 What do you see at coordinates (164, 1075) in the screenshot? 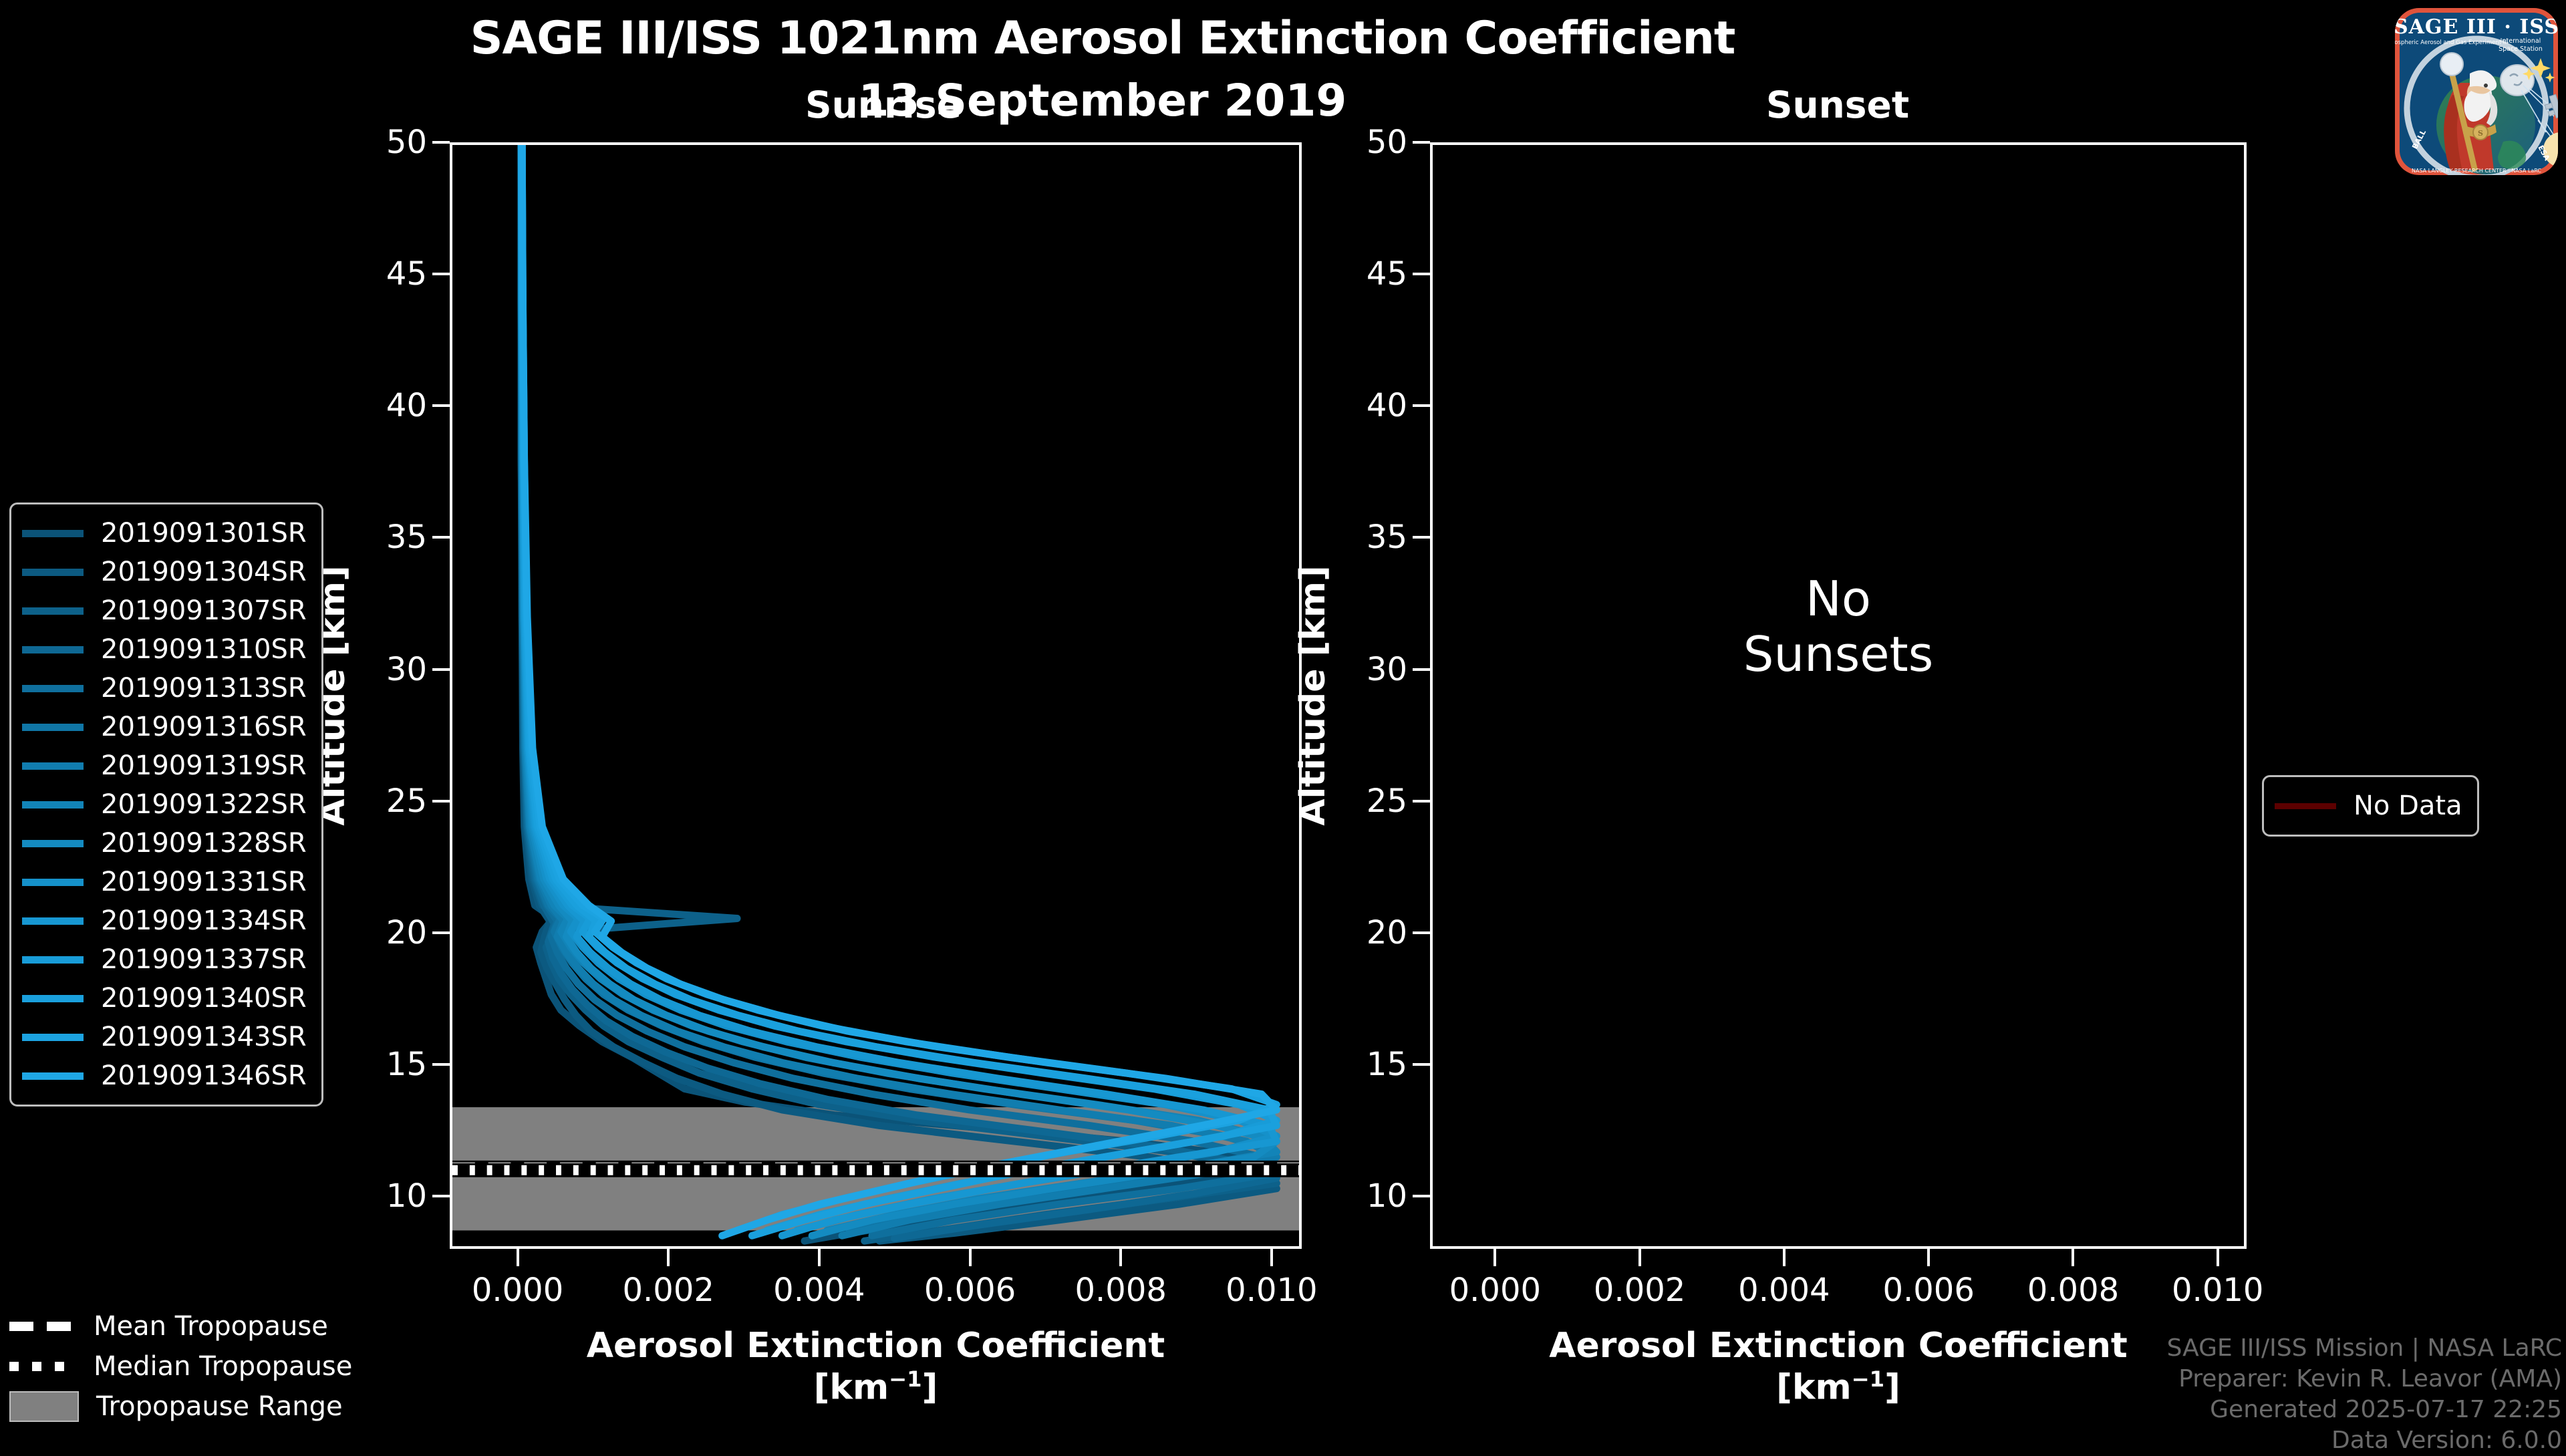
I see `legend-item: 2019091346SR` at bounding box center [164, 1075].